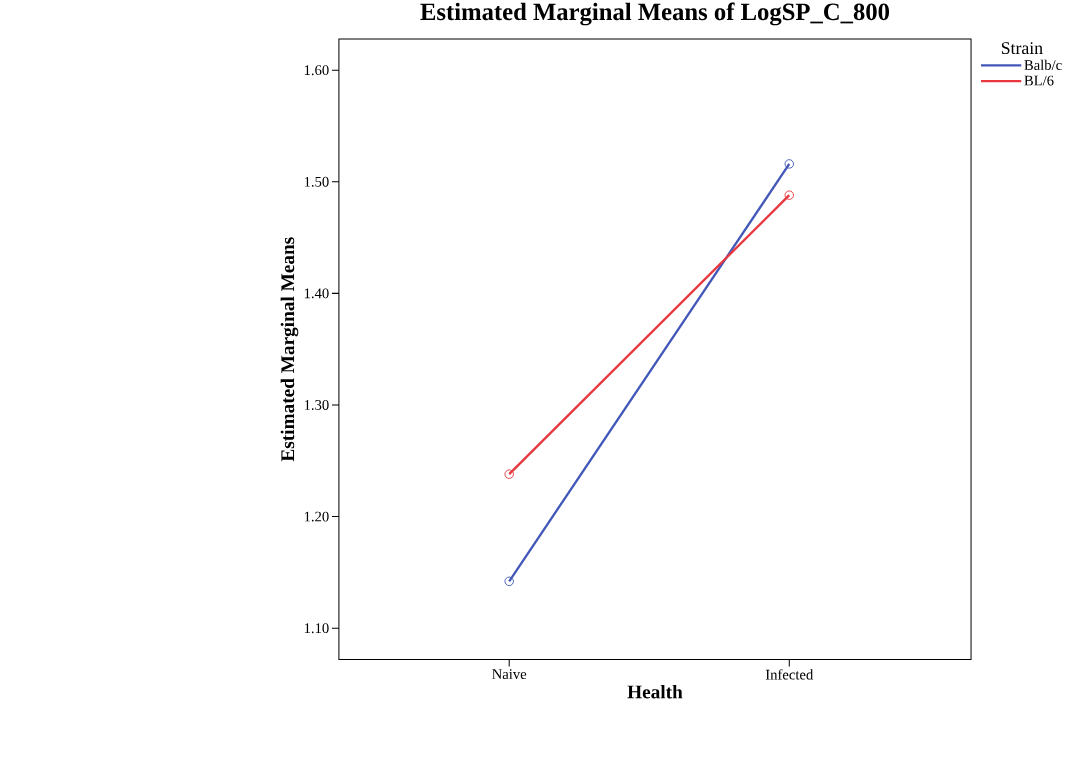 This screenshot has width=1066, height=767. What do you see at coordinates (509, 674) in the screenshot?
I see `x-tick-label: Naive` at bounding box center [509, 674].